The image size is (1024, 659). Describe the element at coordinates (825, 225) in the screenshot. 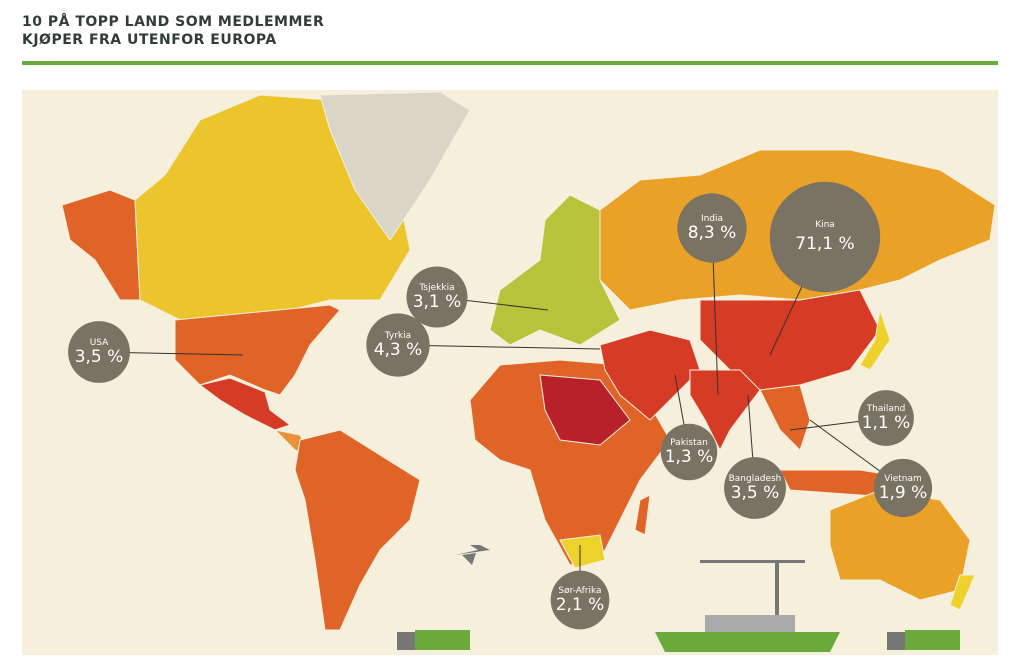

I see `country-name: Kina` at that location.